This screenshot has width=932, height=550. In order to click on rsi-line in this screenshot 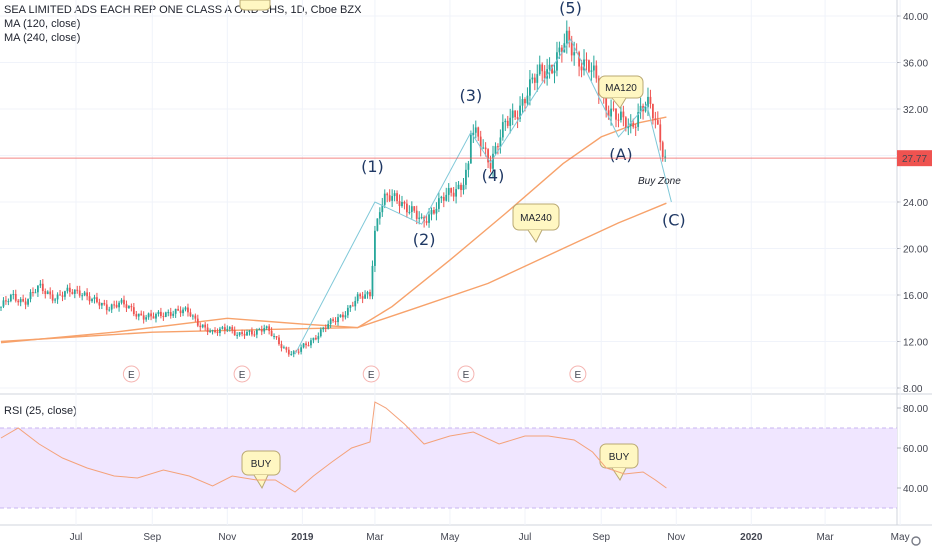, I will do `click(333, 447)`.